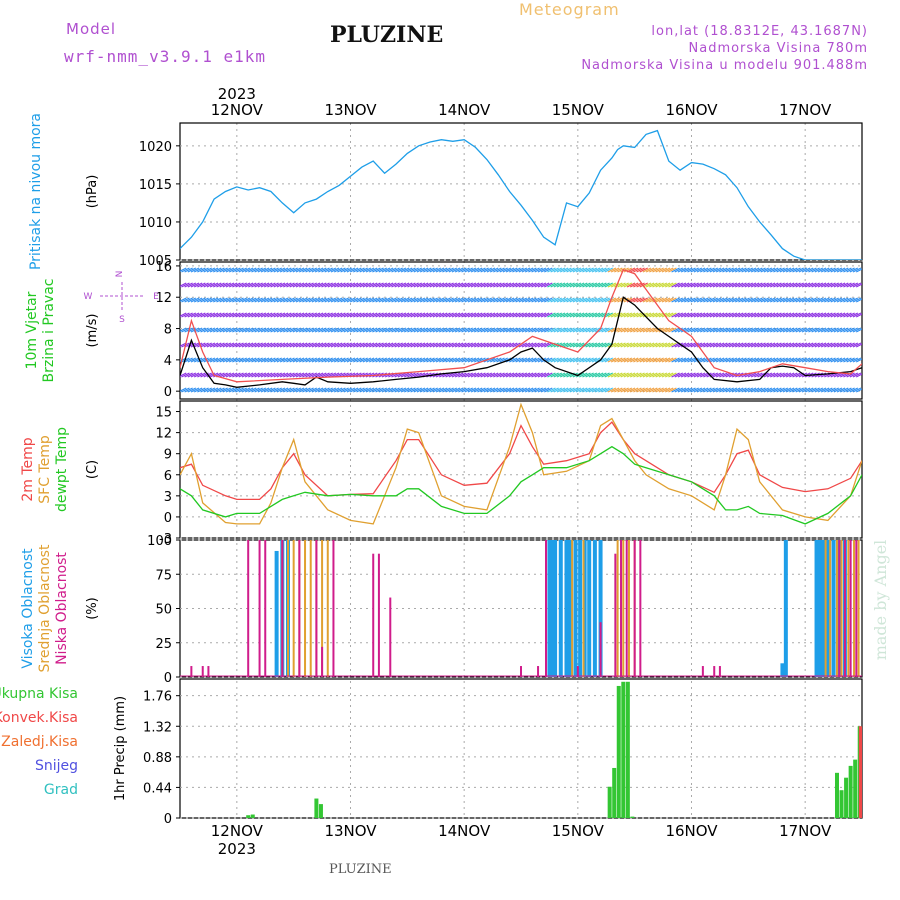 The image size is (900, 900). I want to click on y-unit-label: (hPa), so click(92, 192).